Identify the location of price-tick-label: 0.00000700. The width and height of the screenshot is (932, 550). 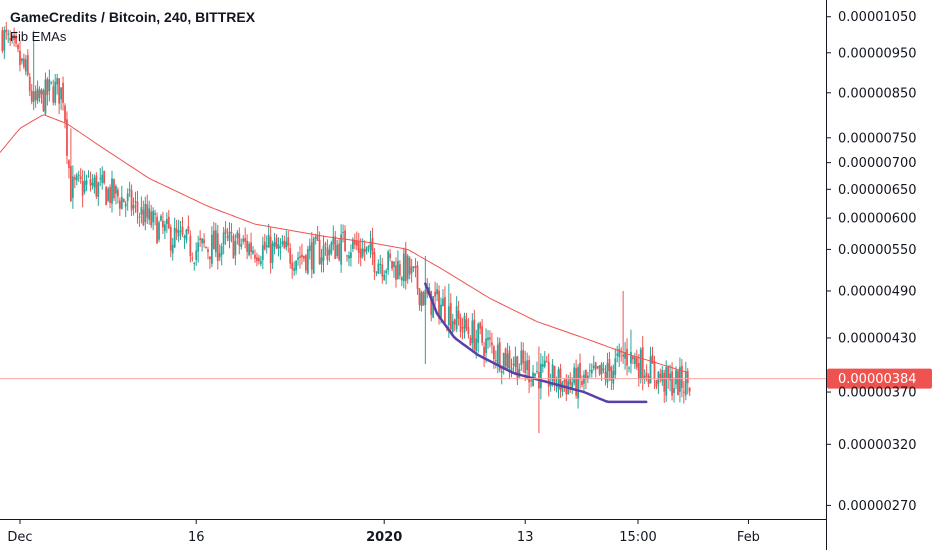
(877, 163).